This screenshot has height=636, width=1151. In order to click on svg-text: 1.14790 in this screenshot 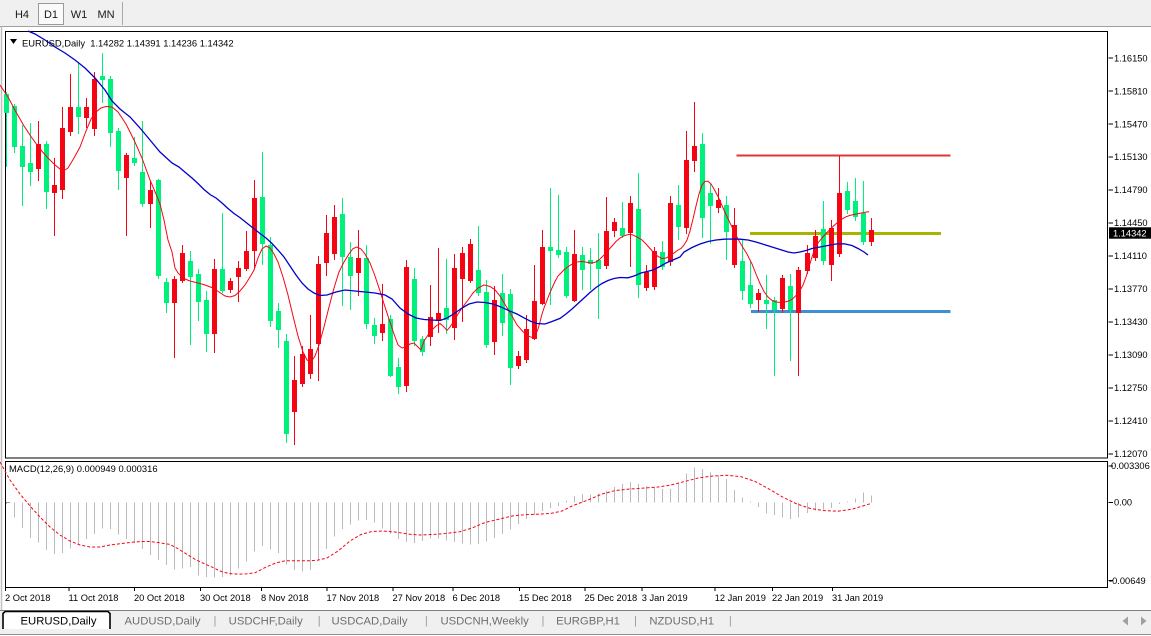, I will do `click(1131, 190)`.